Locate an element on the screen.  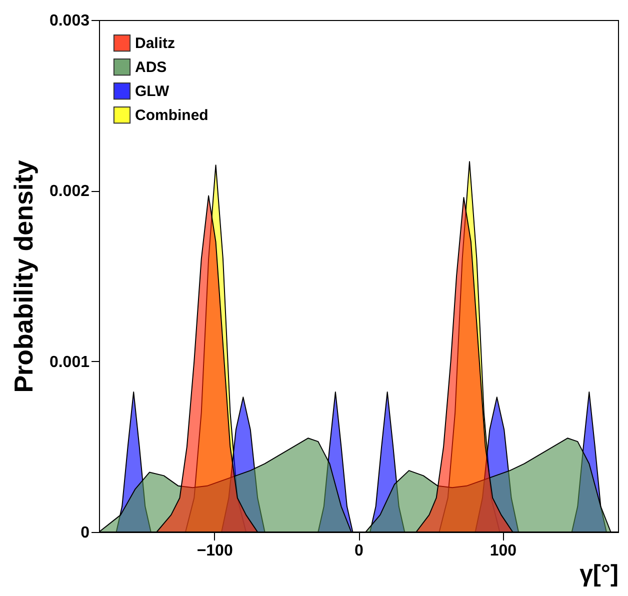
y-axis-title: Probability density is located at coordinates (23, 276).